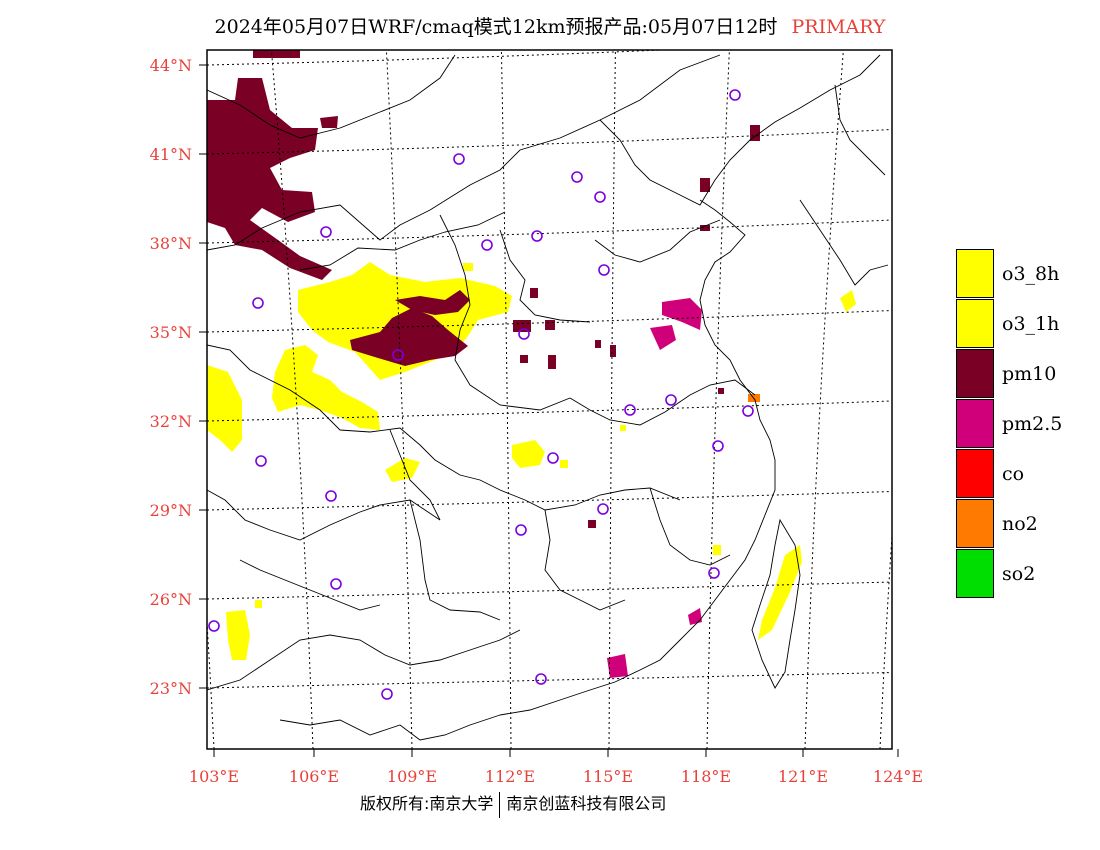 The height and width of the screenshot is (850, 1100). Describe the element at coordinates (171, 154) in the screenshot. I see `lat-label: 41°N` at that location.